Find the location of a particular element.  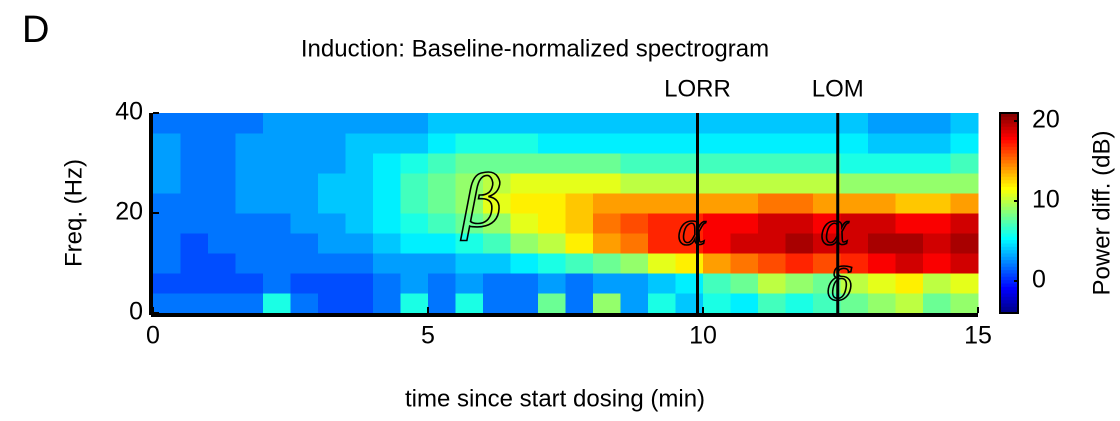

annotation: δ is located at coordinates (840, 285).